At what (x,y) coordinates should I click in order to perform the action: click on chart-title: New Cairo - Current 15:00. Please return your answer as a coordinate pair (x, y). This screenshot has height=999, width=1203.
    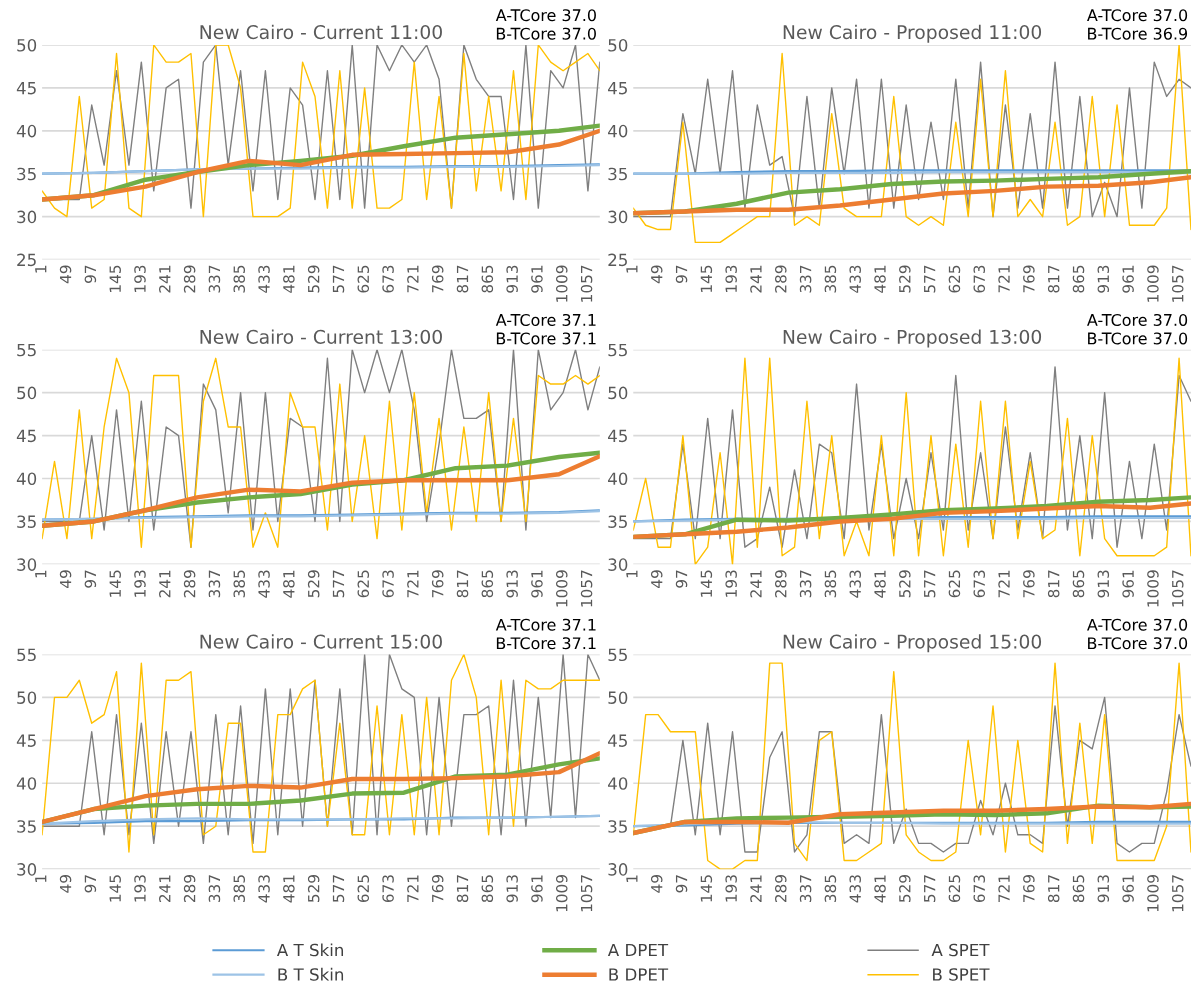
    Looking at the image, I should click on (321, 641).